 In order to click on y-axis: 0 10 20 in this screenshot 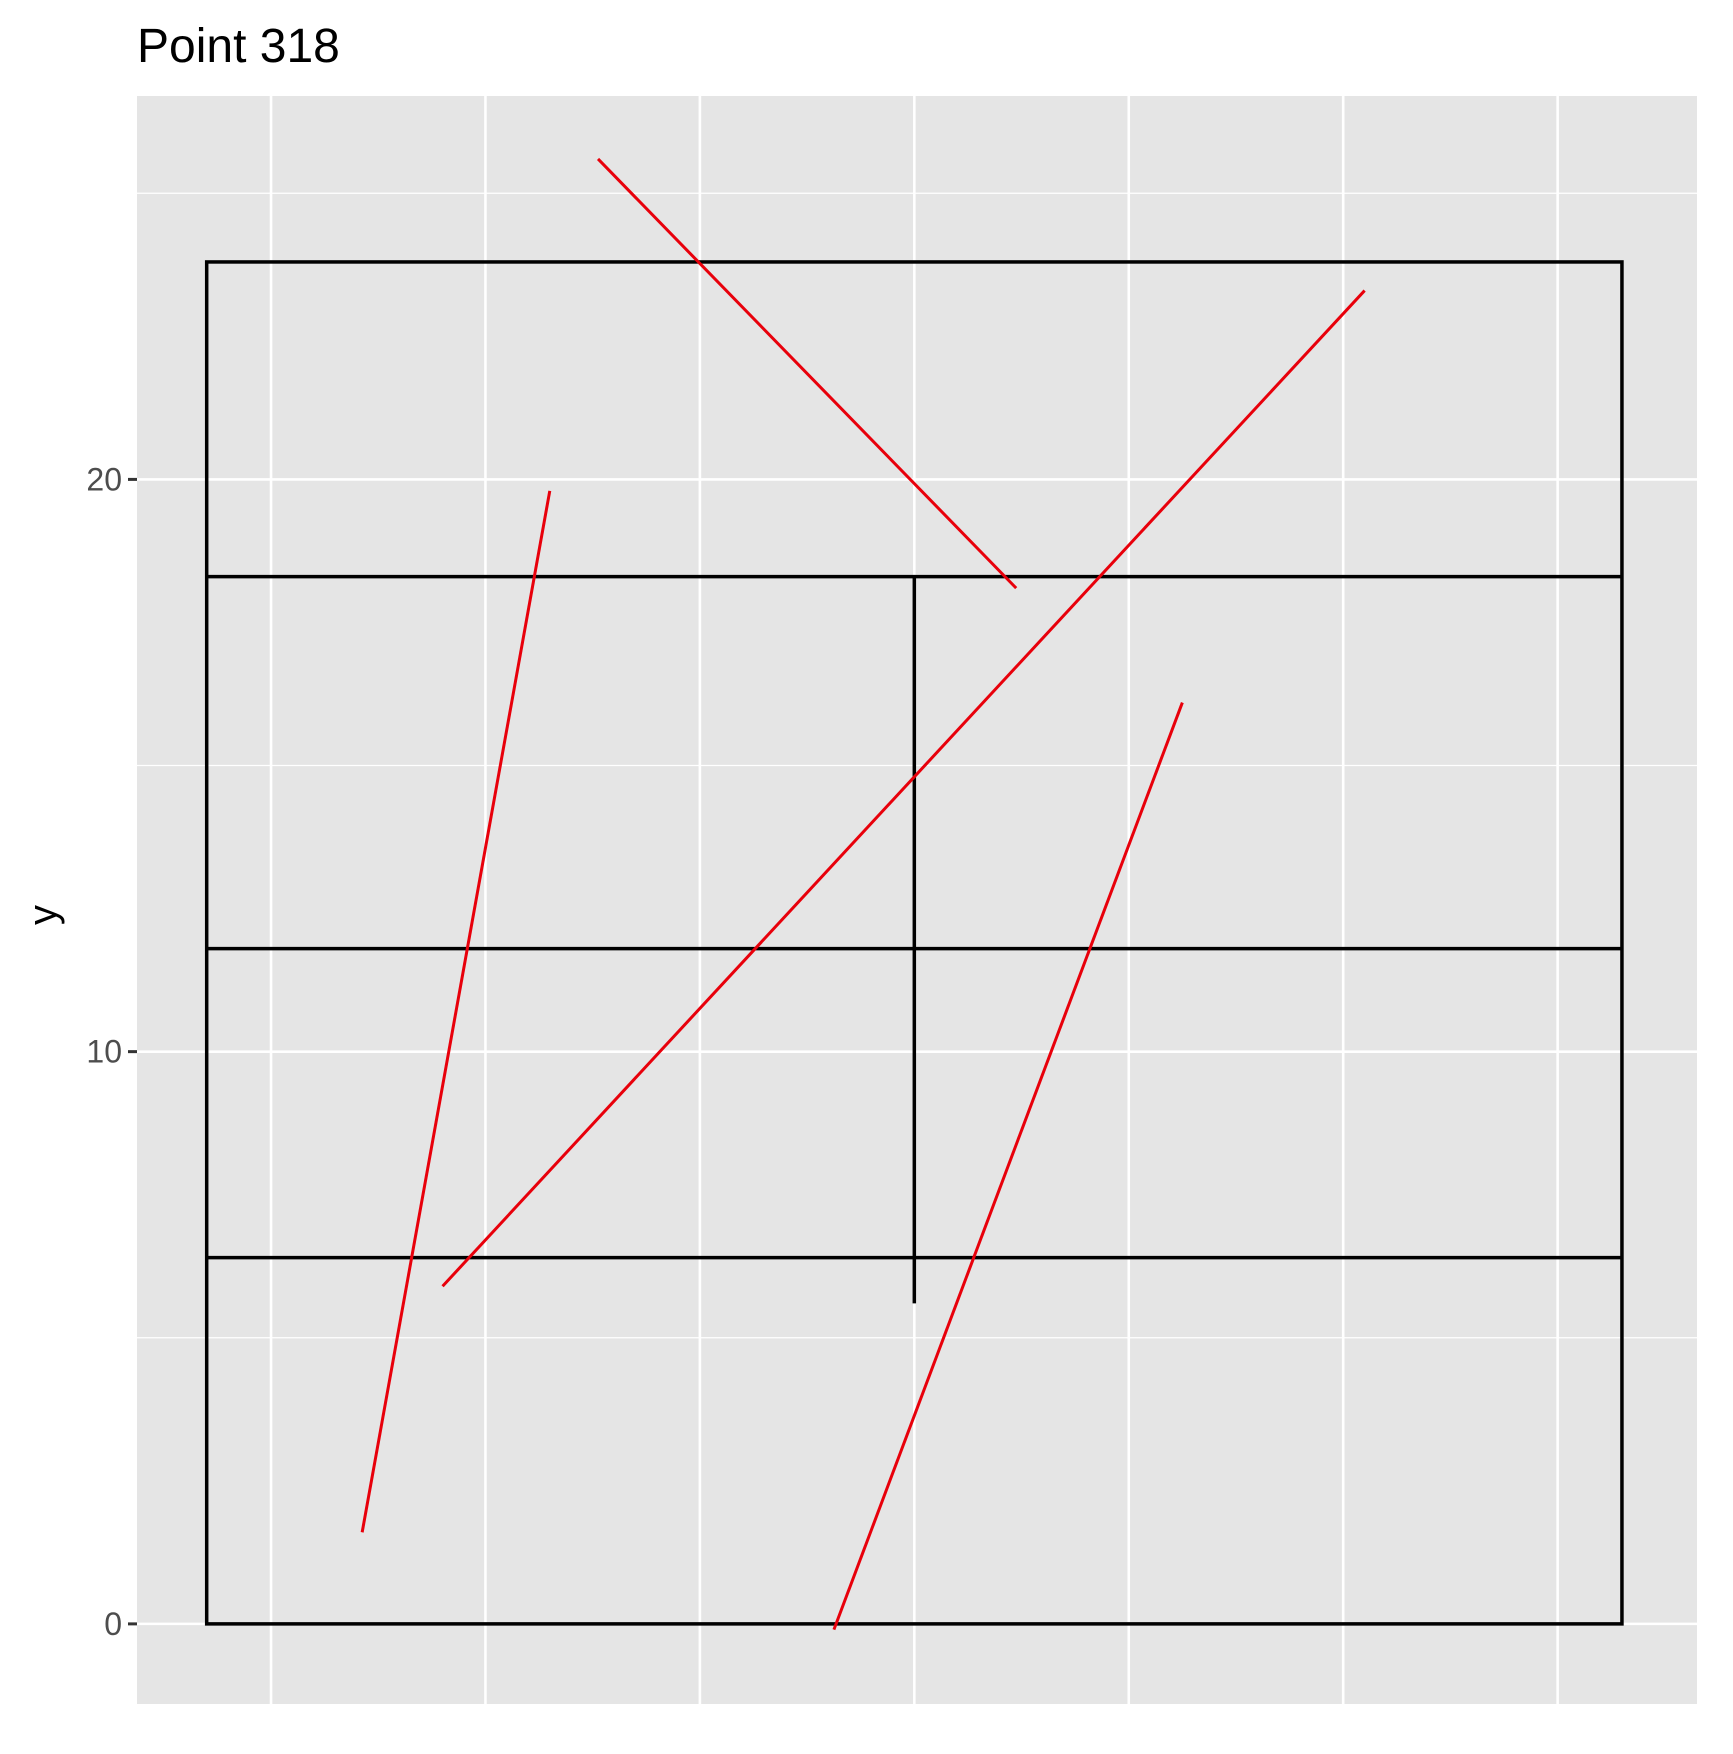, I will do `click(111, 1051)`.